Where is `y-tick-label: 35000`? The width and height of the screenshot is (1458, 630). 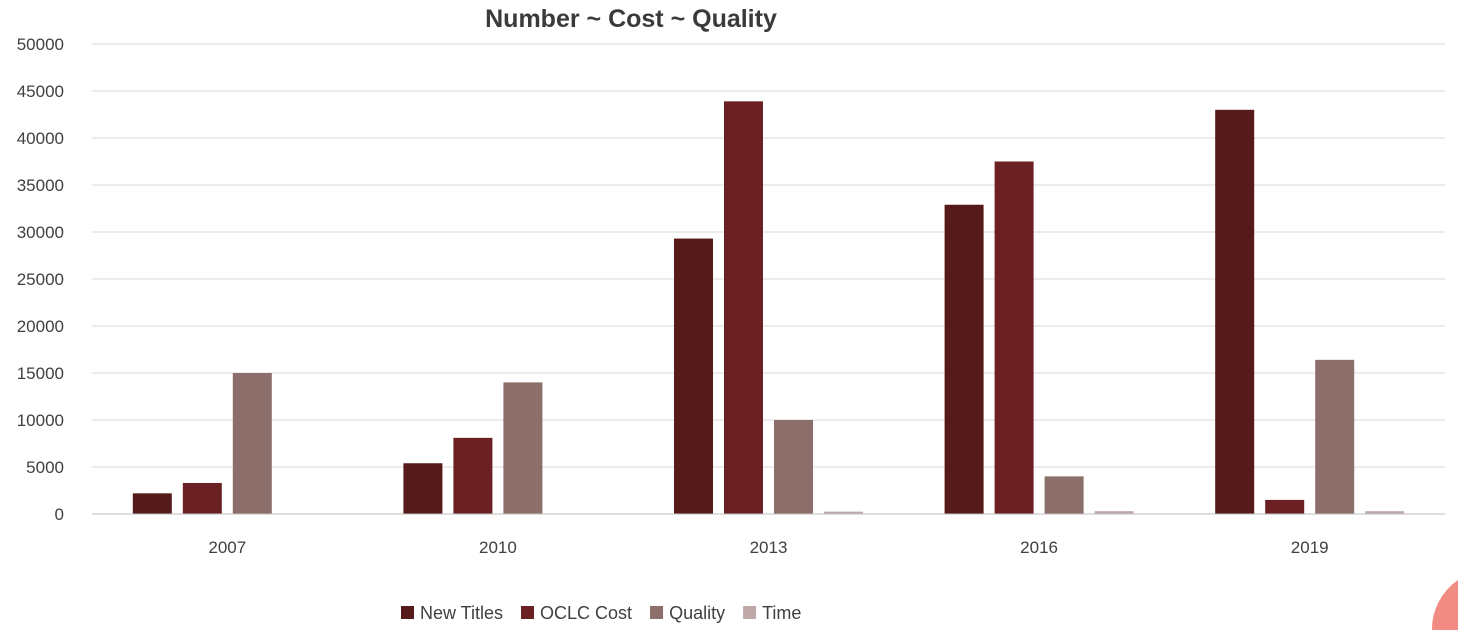
y-tick-label: 35000 is located at coordinates (40, 185).